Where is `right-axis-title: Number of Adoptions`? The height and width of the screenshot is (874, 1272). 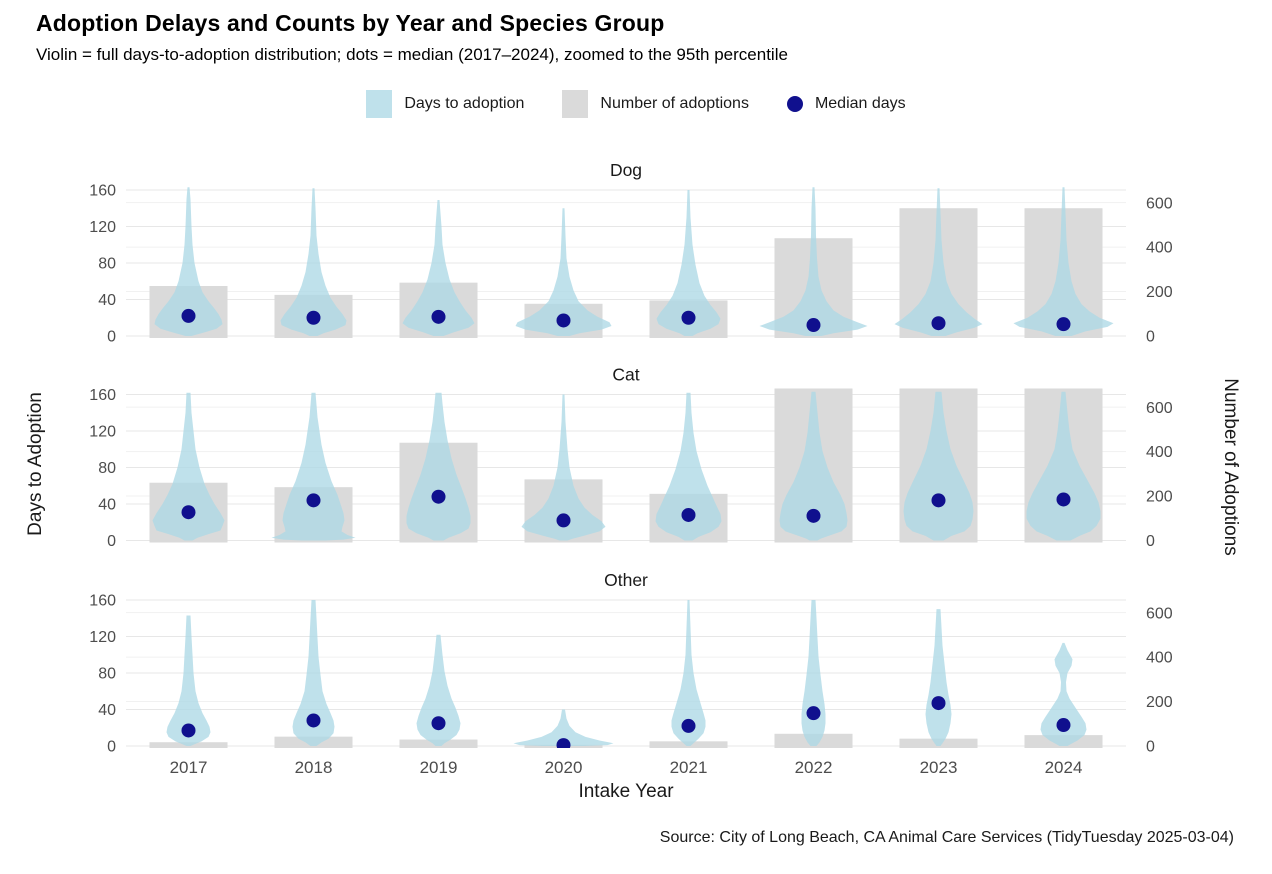
right-axis-title: Number of Adoptions is located at coordinates (1230, 467).